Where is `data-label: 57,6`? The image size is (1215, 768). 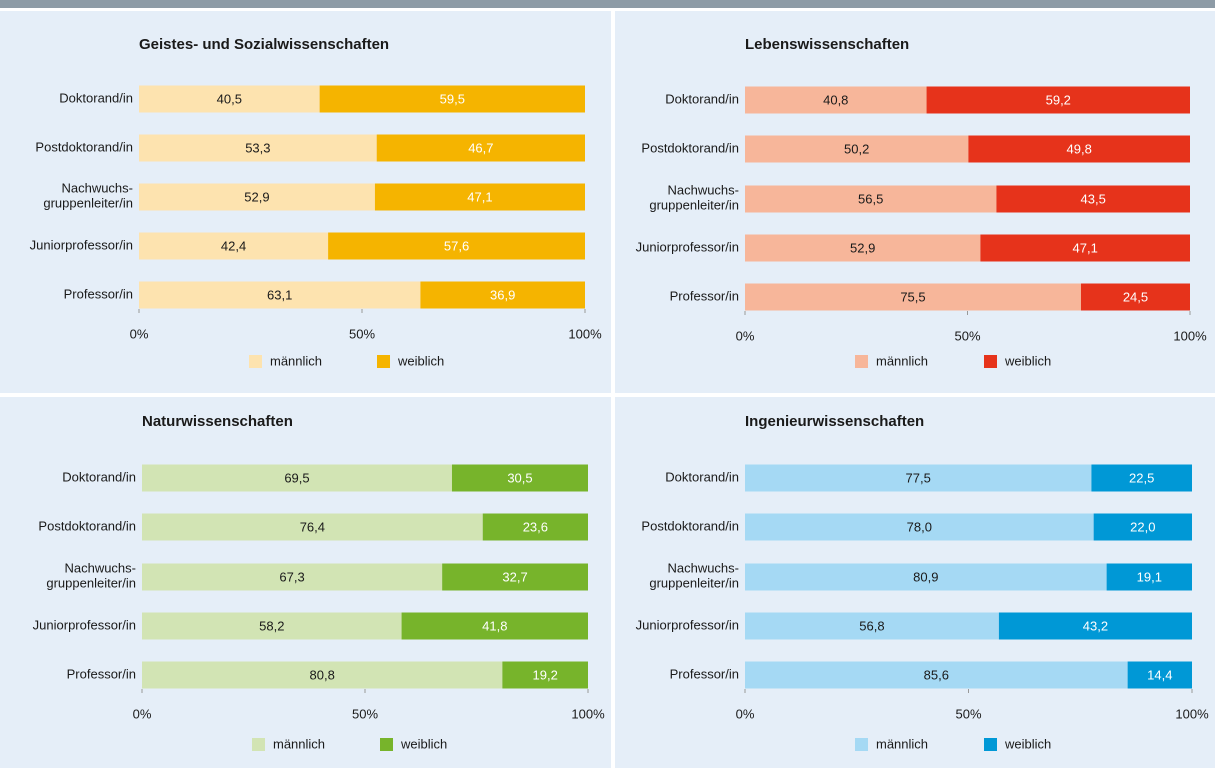 data-label: 57,6 is located at coordinates (456, 245).